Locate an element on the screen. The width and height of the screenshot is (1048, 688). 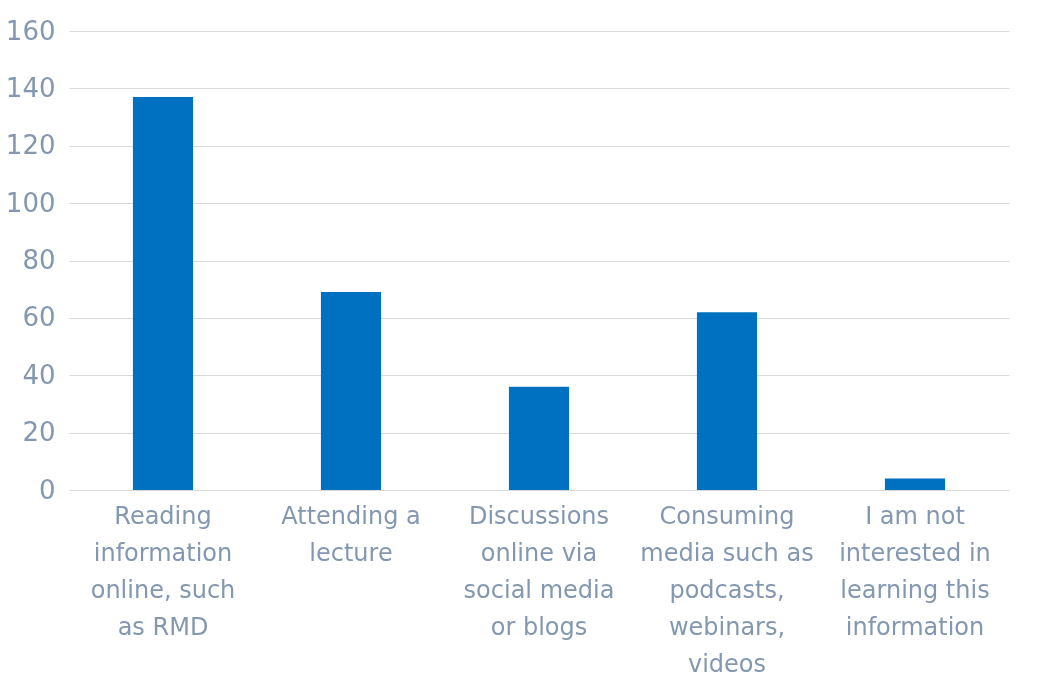
x-tick-label: Reading information online, such as RMD is located at coordinates (163, 571).